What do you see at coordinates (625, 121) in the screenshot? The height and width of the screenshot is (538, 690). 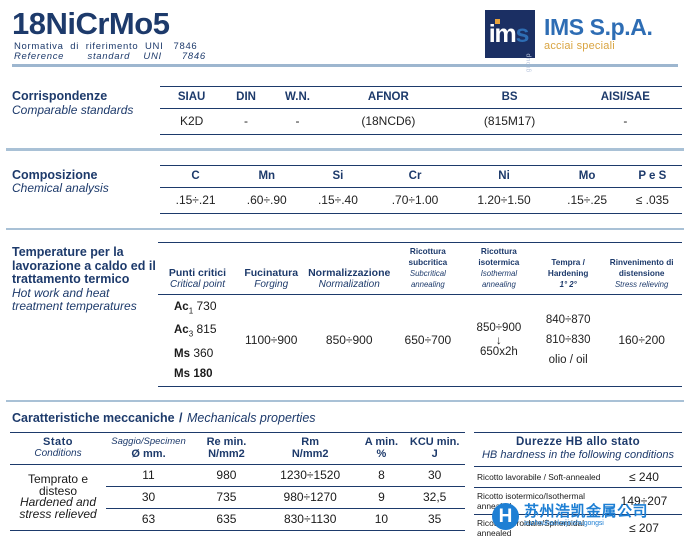 I see `val-aisi-sae: -` at bounding box center [625, 121].